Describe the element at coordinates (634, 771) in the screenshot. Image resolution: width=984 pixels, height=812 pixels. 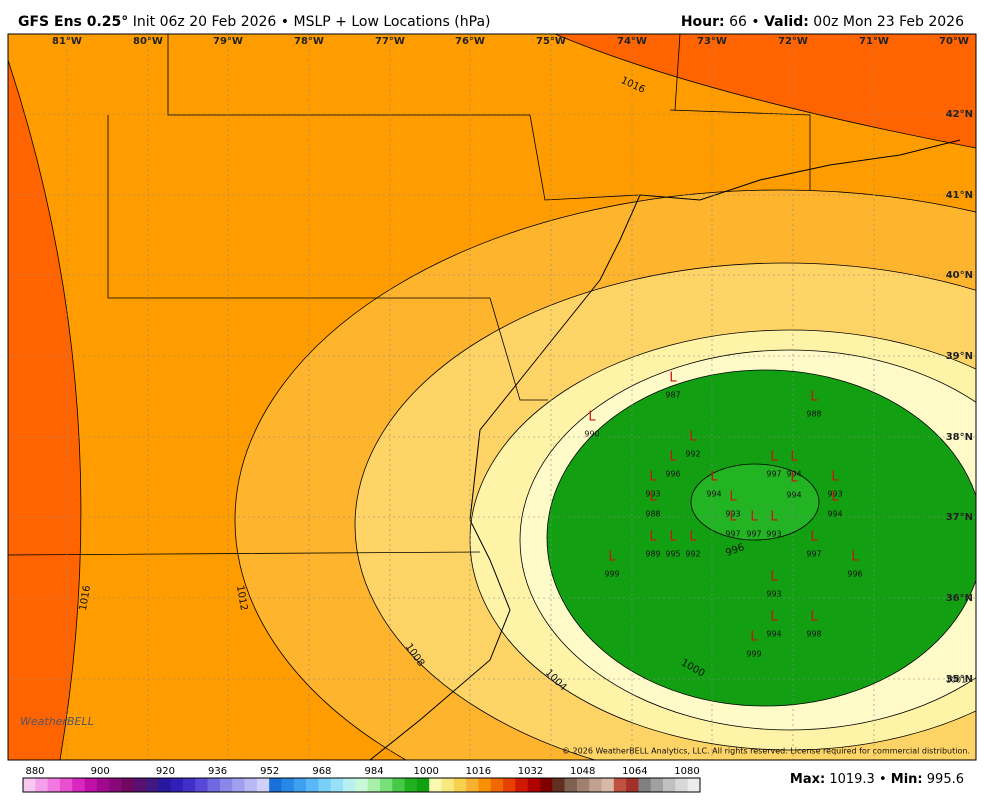
I see `colorbar-label: 1064` at that location.